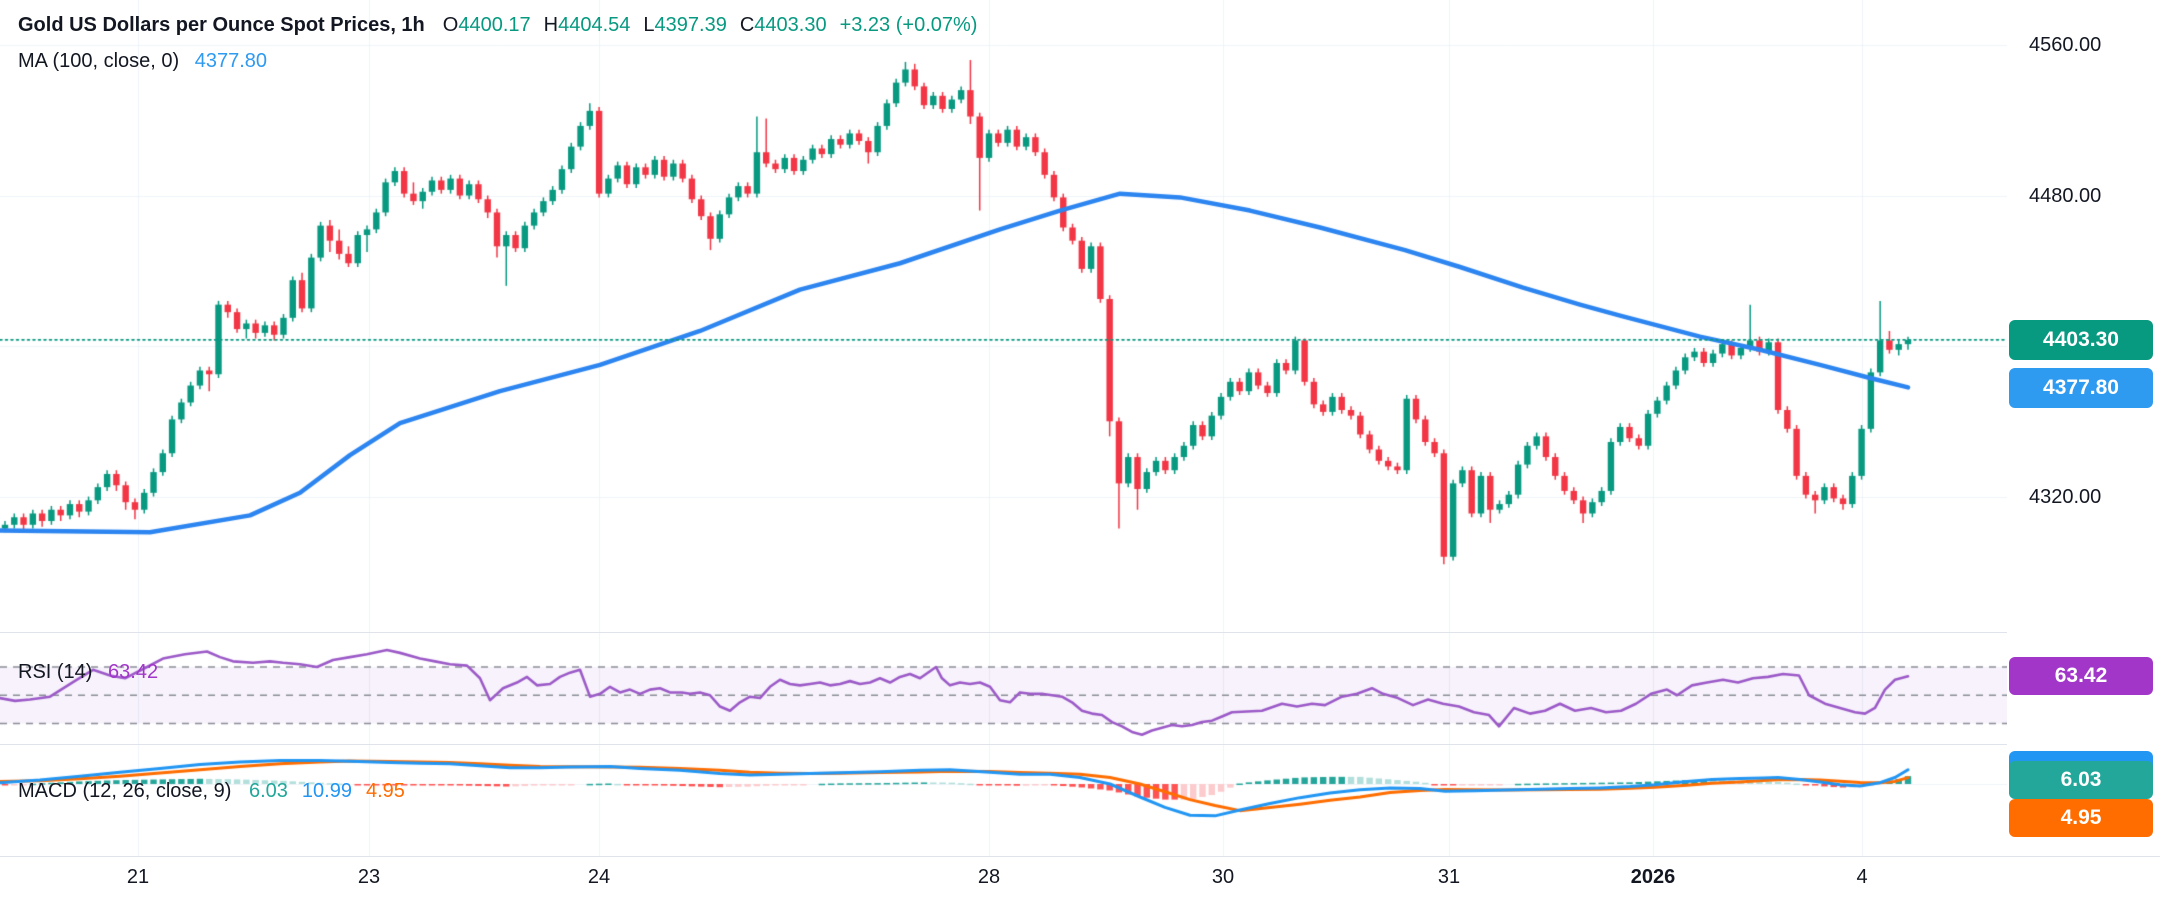  What do you see at coordinates (99, 61) in the screenshot?
I see `ma-label: MA (100, close, 0)` at bounding box center [99, 61].